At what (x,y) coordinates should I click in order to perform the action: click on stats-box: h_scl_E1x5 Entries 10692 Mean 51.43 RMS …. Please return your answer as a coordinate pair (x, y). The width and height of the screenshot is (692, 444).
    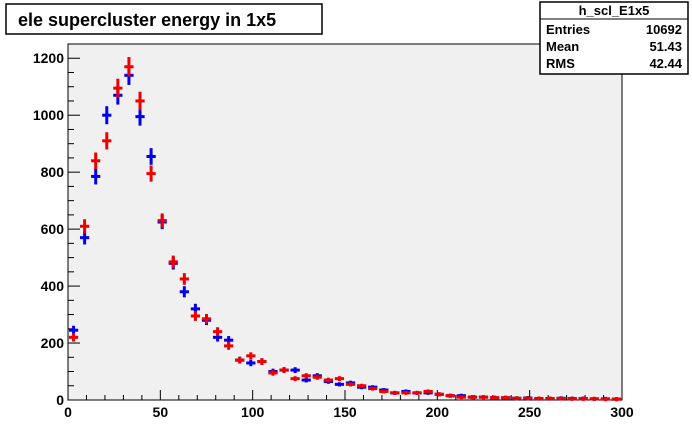
    Looking at the image, I should click on (614, 38).